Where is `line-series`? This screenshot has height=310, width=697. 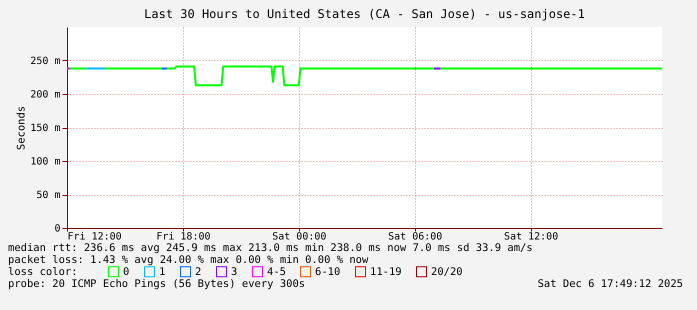 line-series is located at coordinates (364, 76).